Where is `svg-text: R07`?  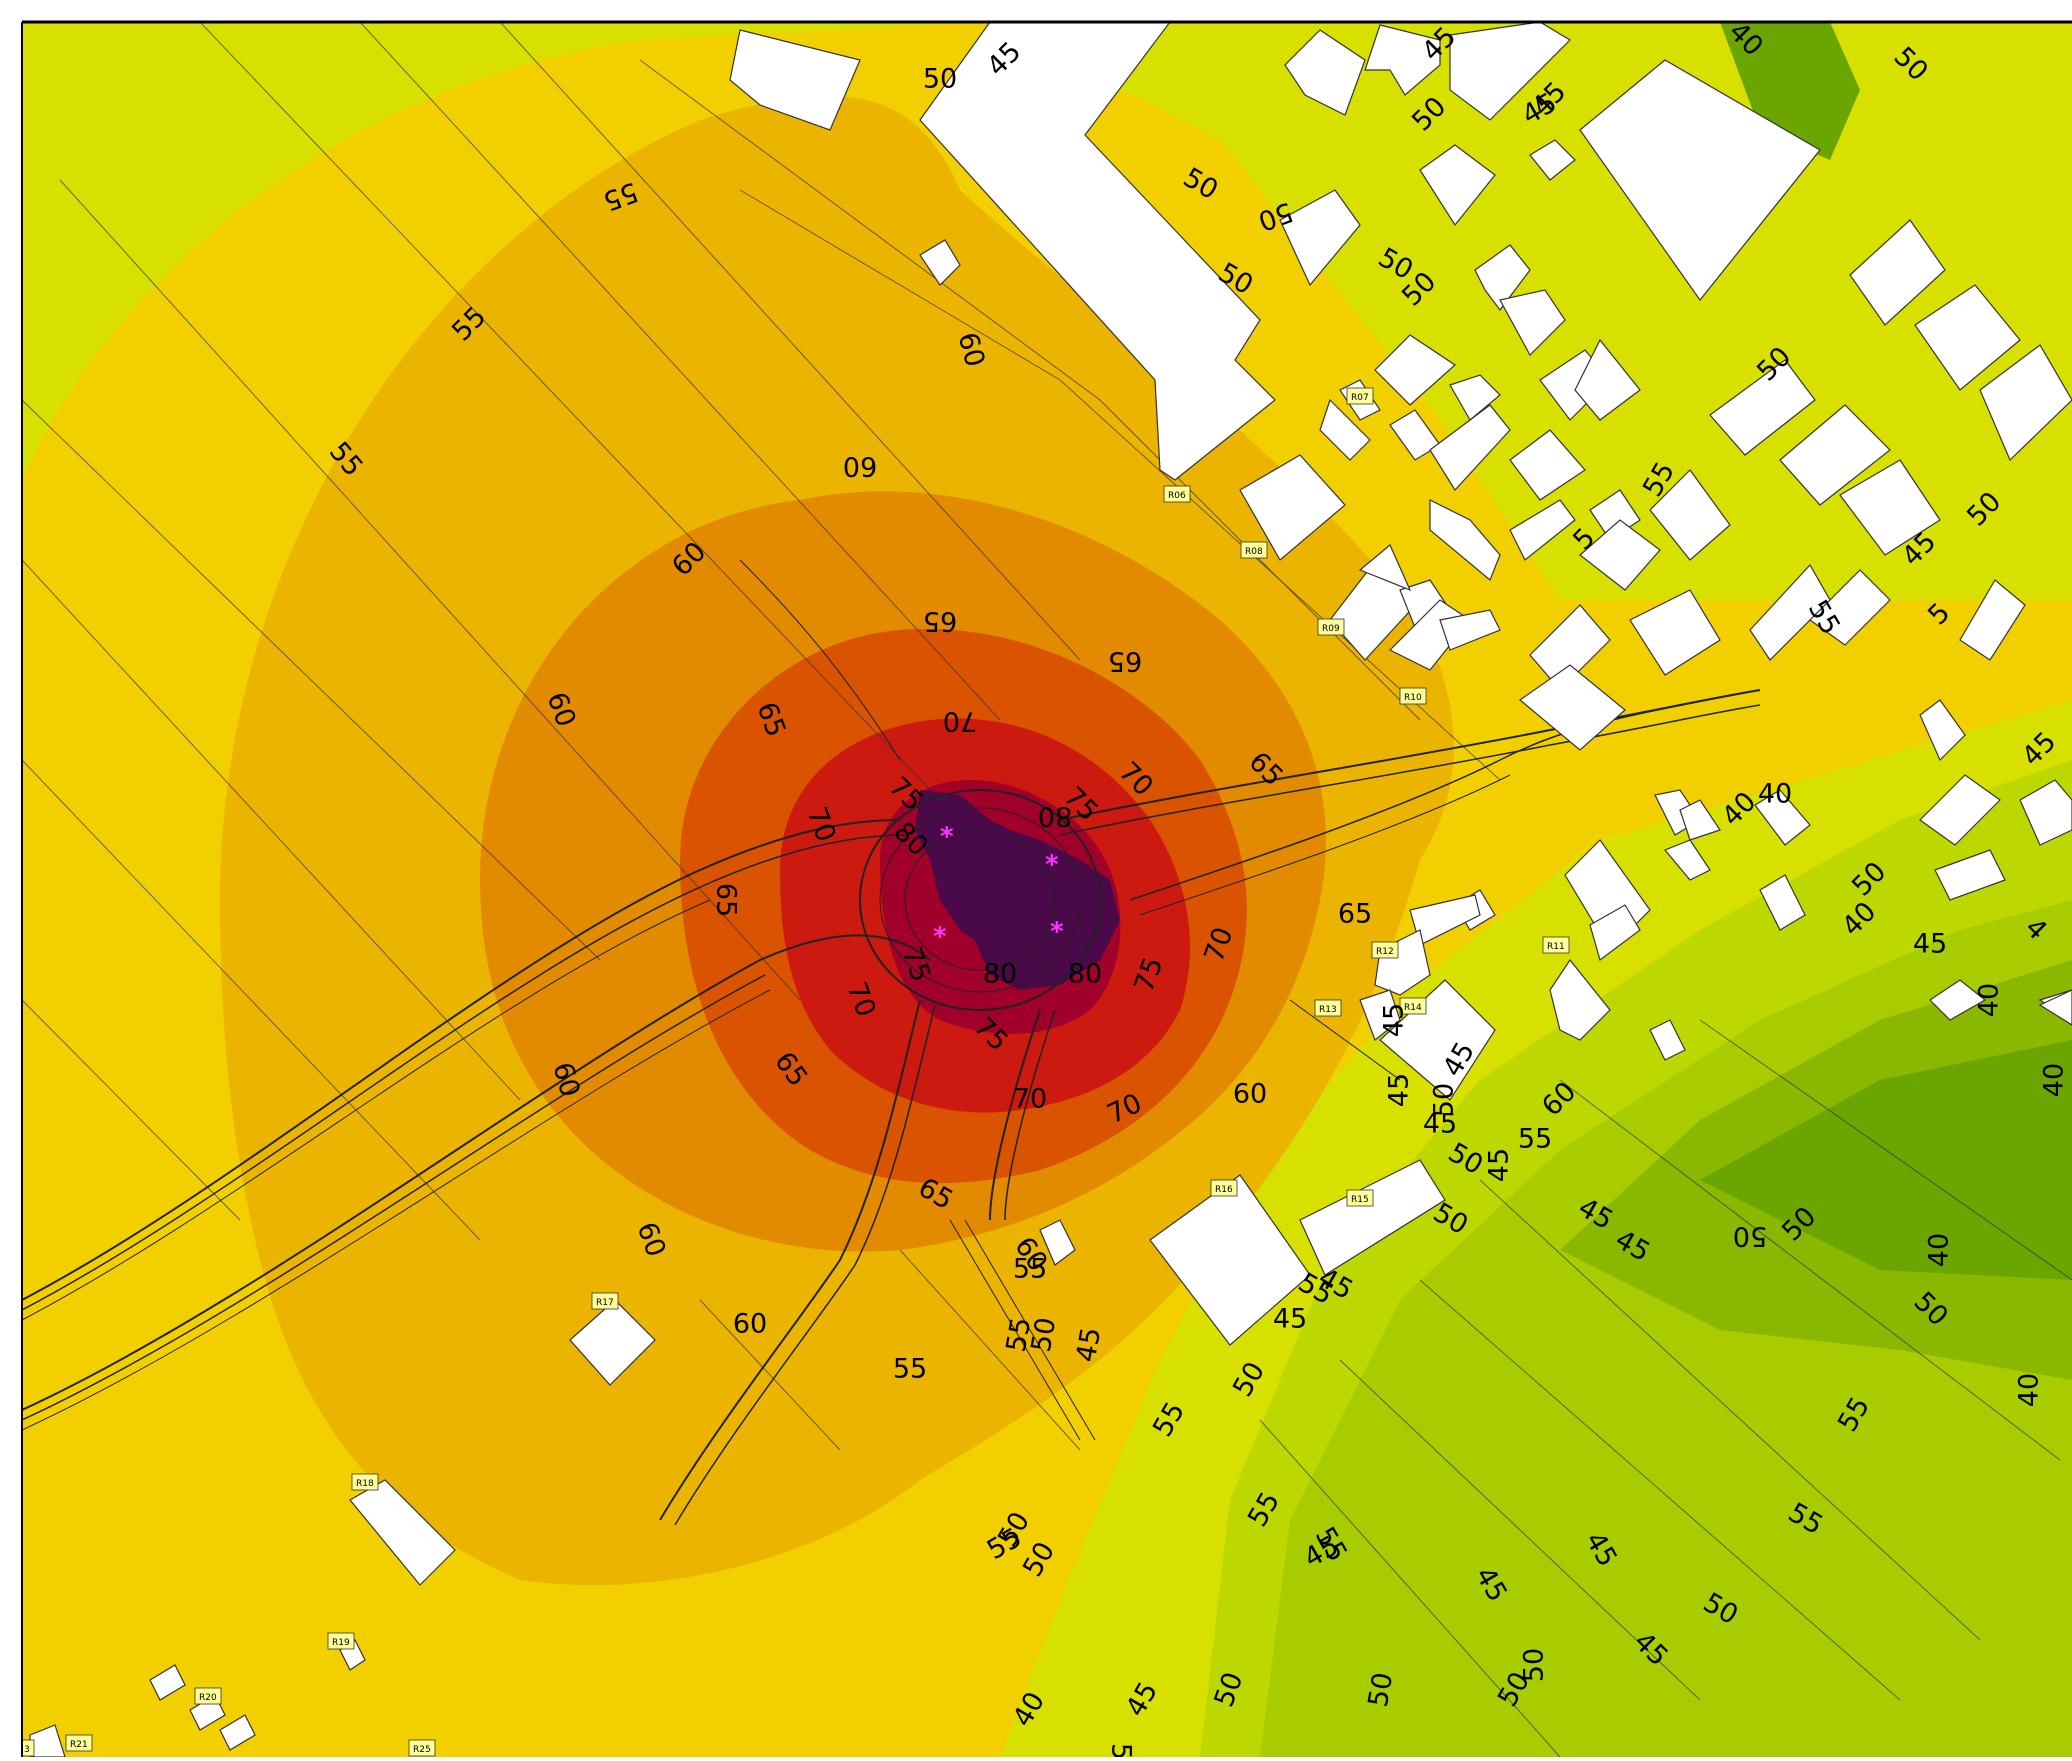 svg-text: R07 is located at coordinates (1360, 398).